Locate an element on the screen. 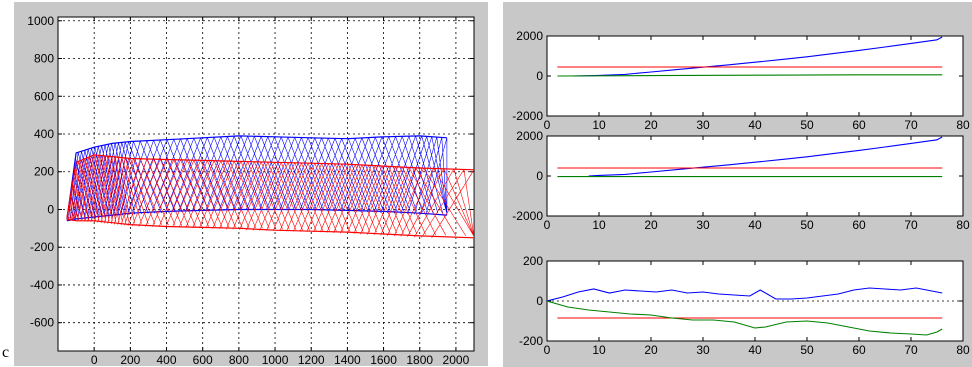 This screenshot has height=367, width=972. right-3-x-tick-label: 10 is located at coordinates (599, 350).